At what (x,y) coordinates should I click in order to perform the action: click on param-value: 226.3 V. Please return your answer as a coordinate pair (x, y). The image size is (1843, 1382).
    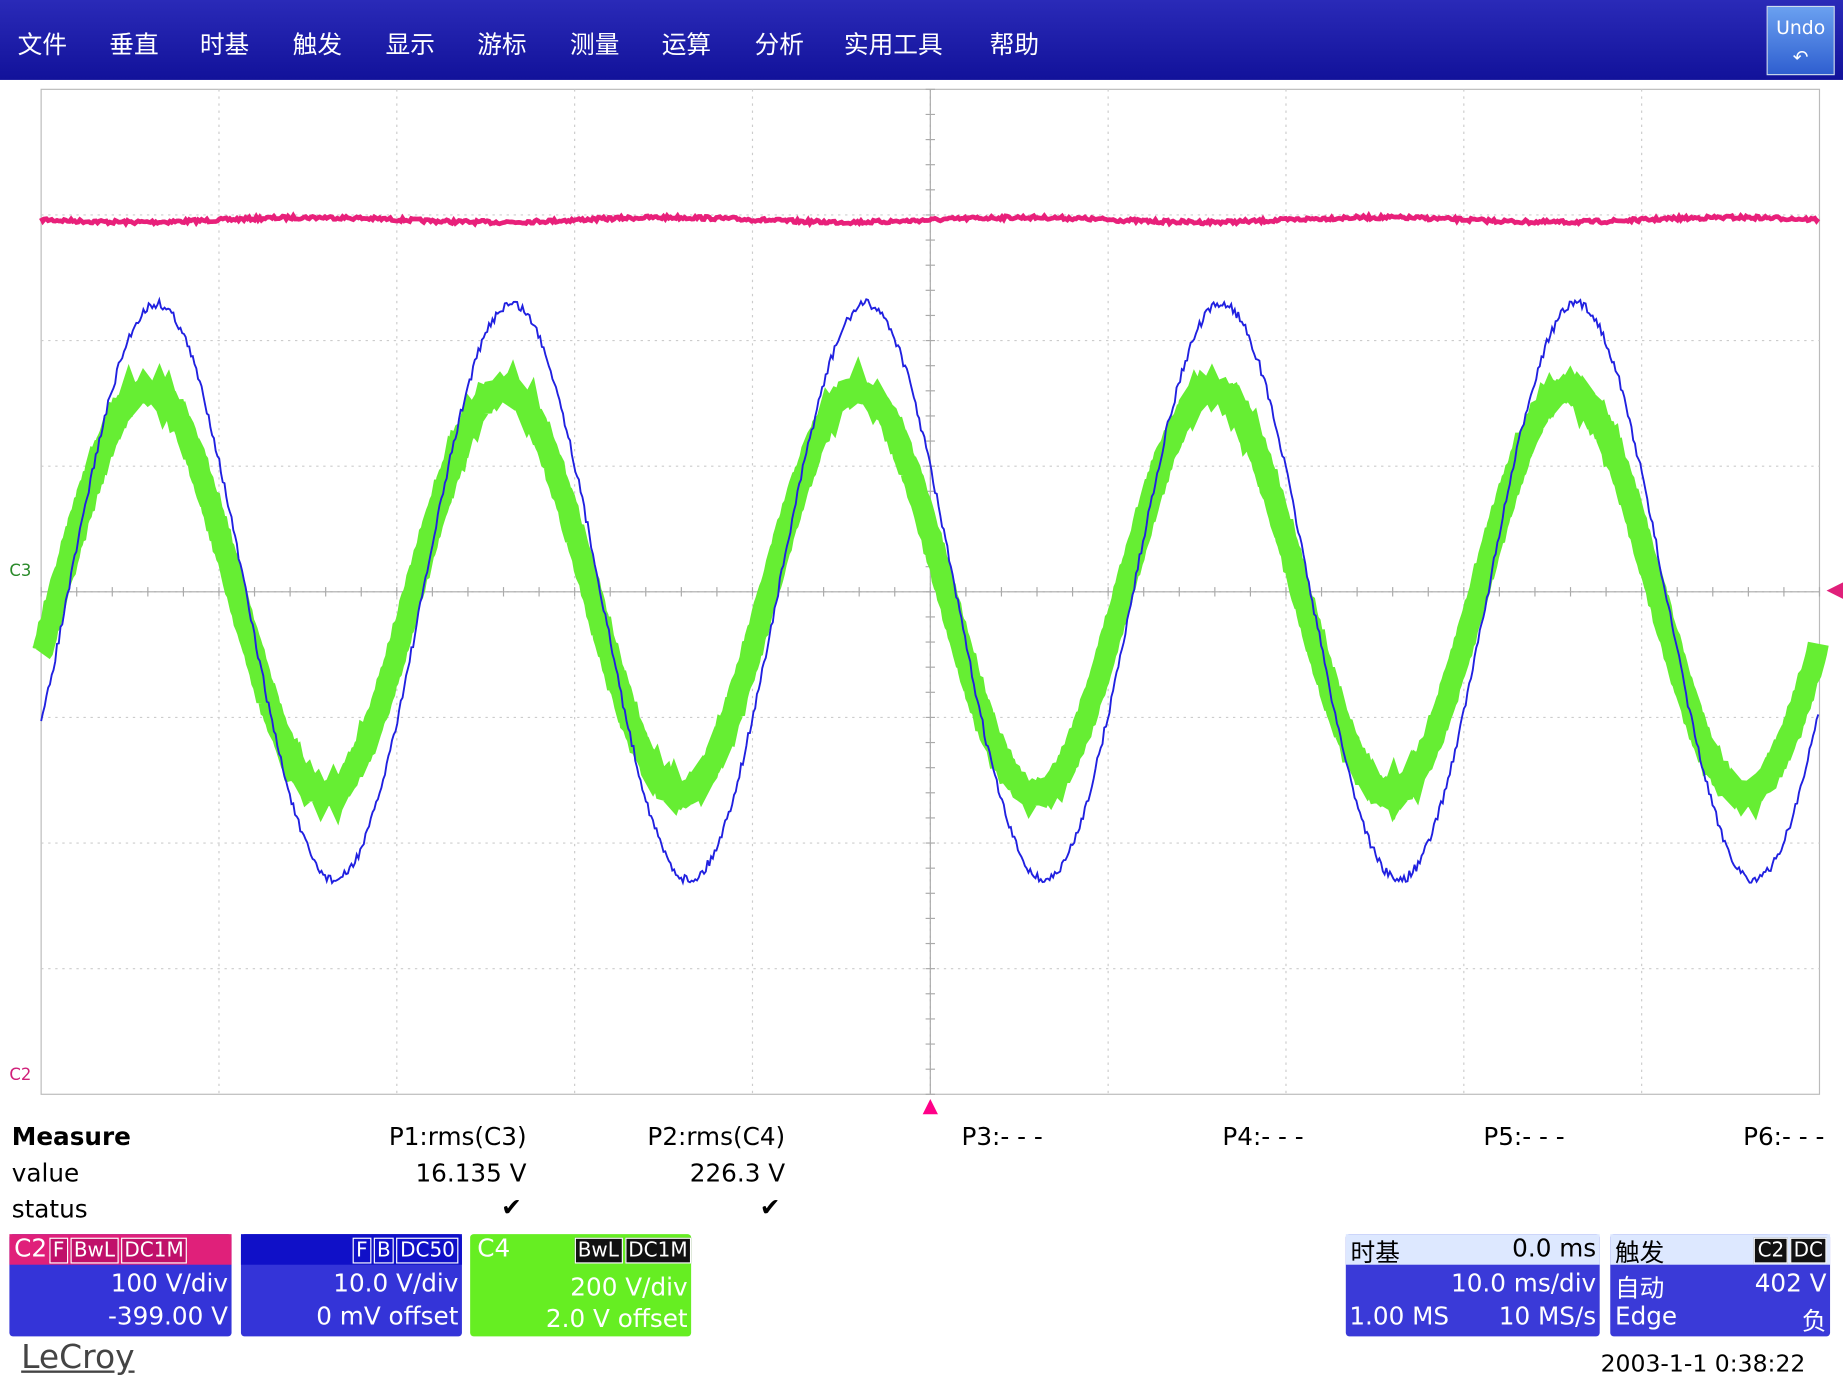
    Looking at the image, I should click on (737, 1173).